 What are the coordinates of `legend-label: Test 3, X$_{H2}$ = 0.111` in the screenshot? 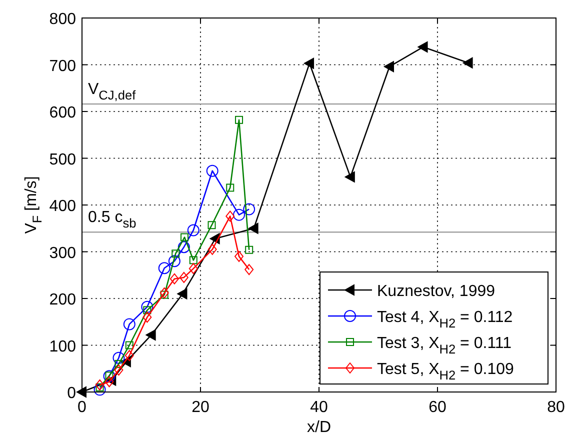 It's located at (444, 346).